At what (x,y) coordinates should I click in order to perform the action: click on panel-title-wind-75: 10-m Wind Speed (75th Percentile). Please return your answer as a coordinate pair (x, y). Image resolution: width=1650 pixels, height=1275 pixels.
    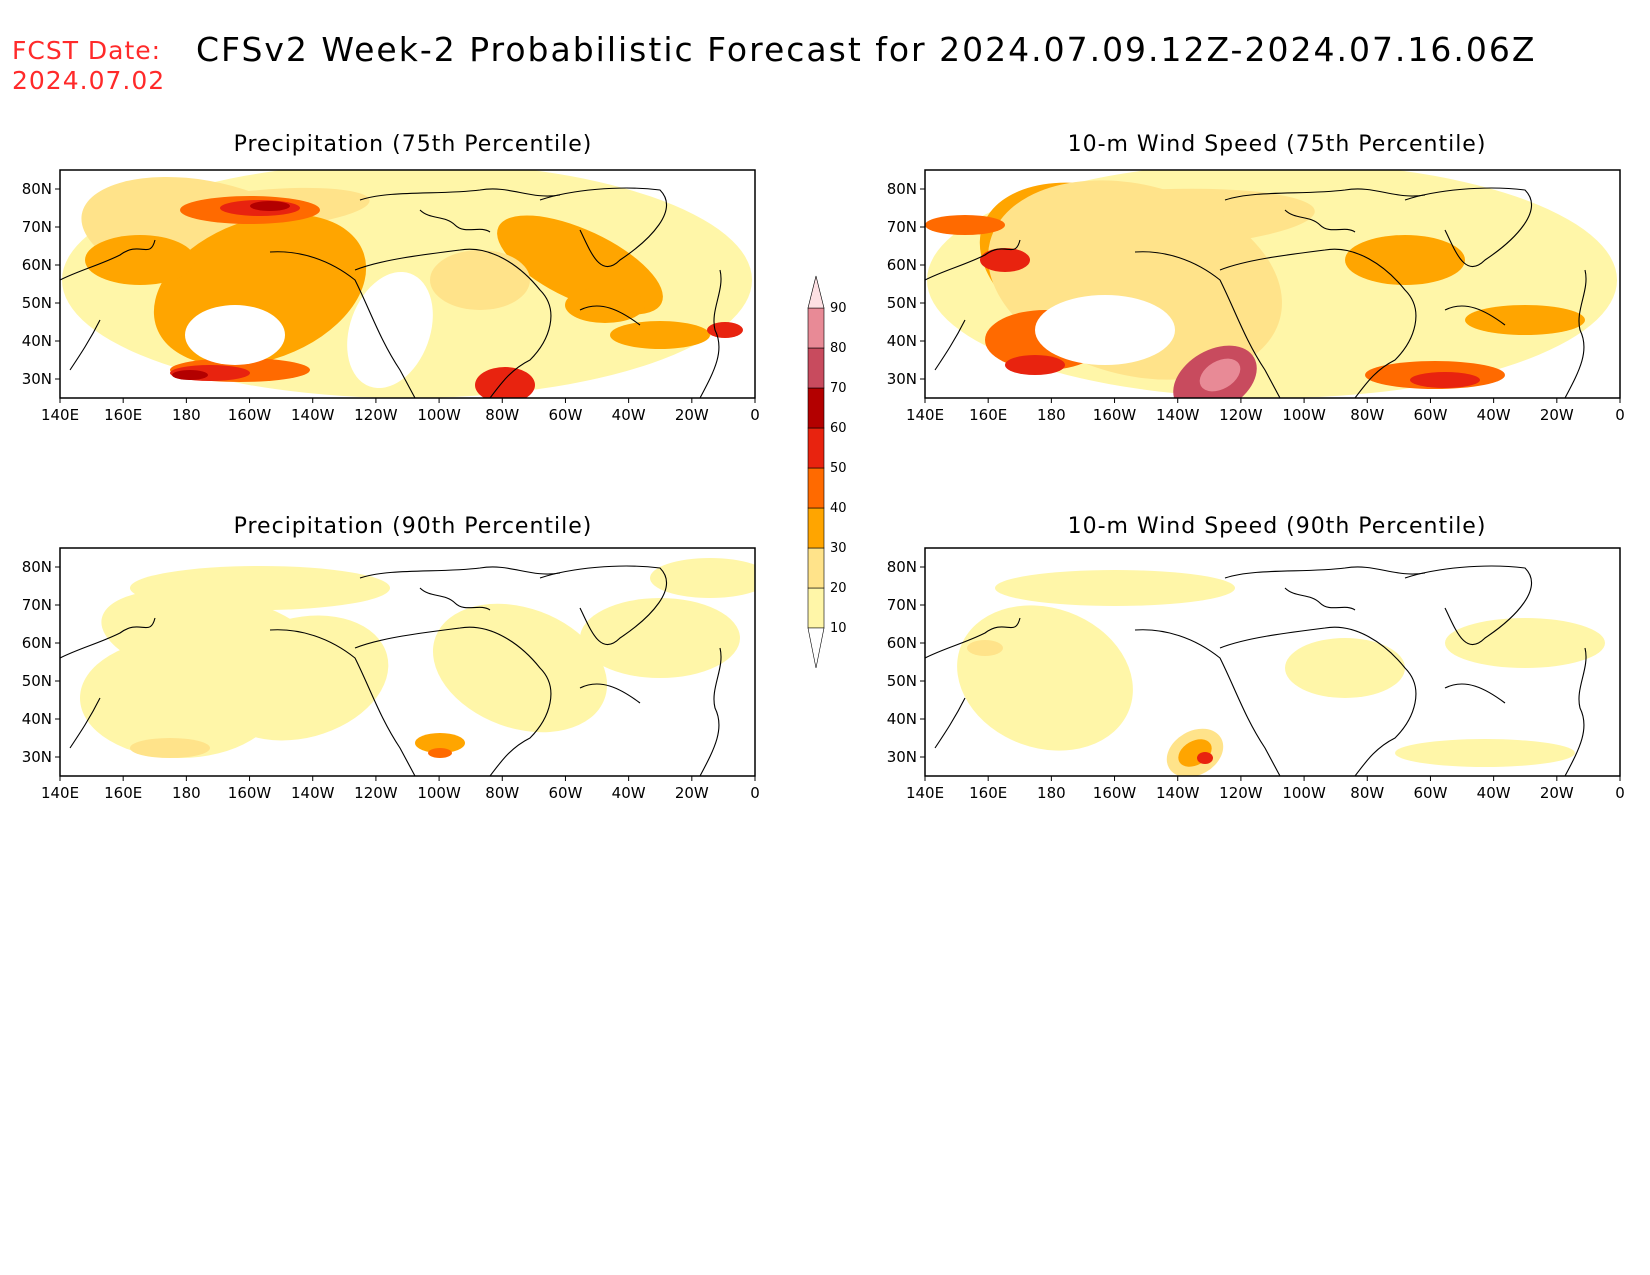
    Looking at the image, I should click on (1277, 144).